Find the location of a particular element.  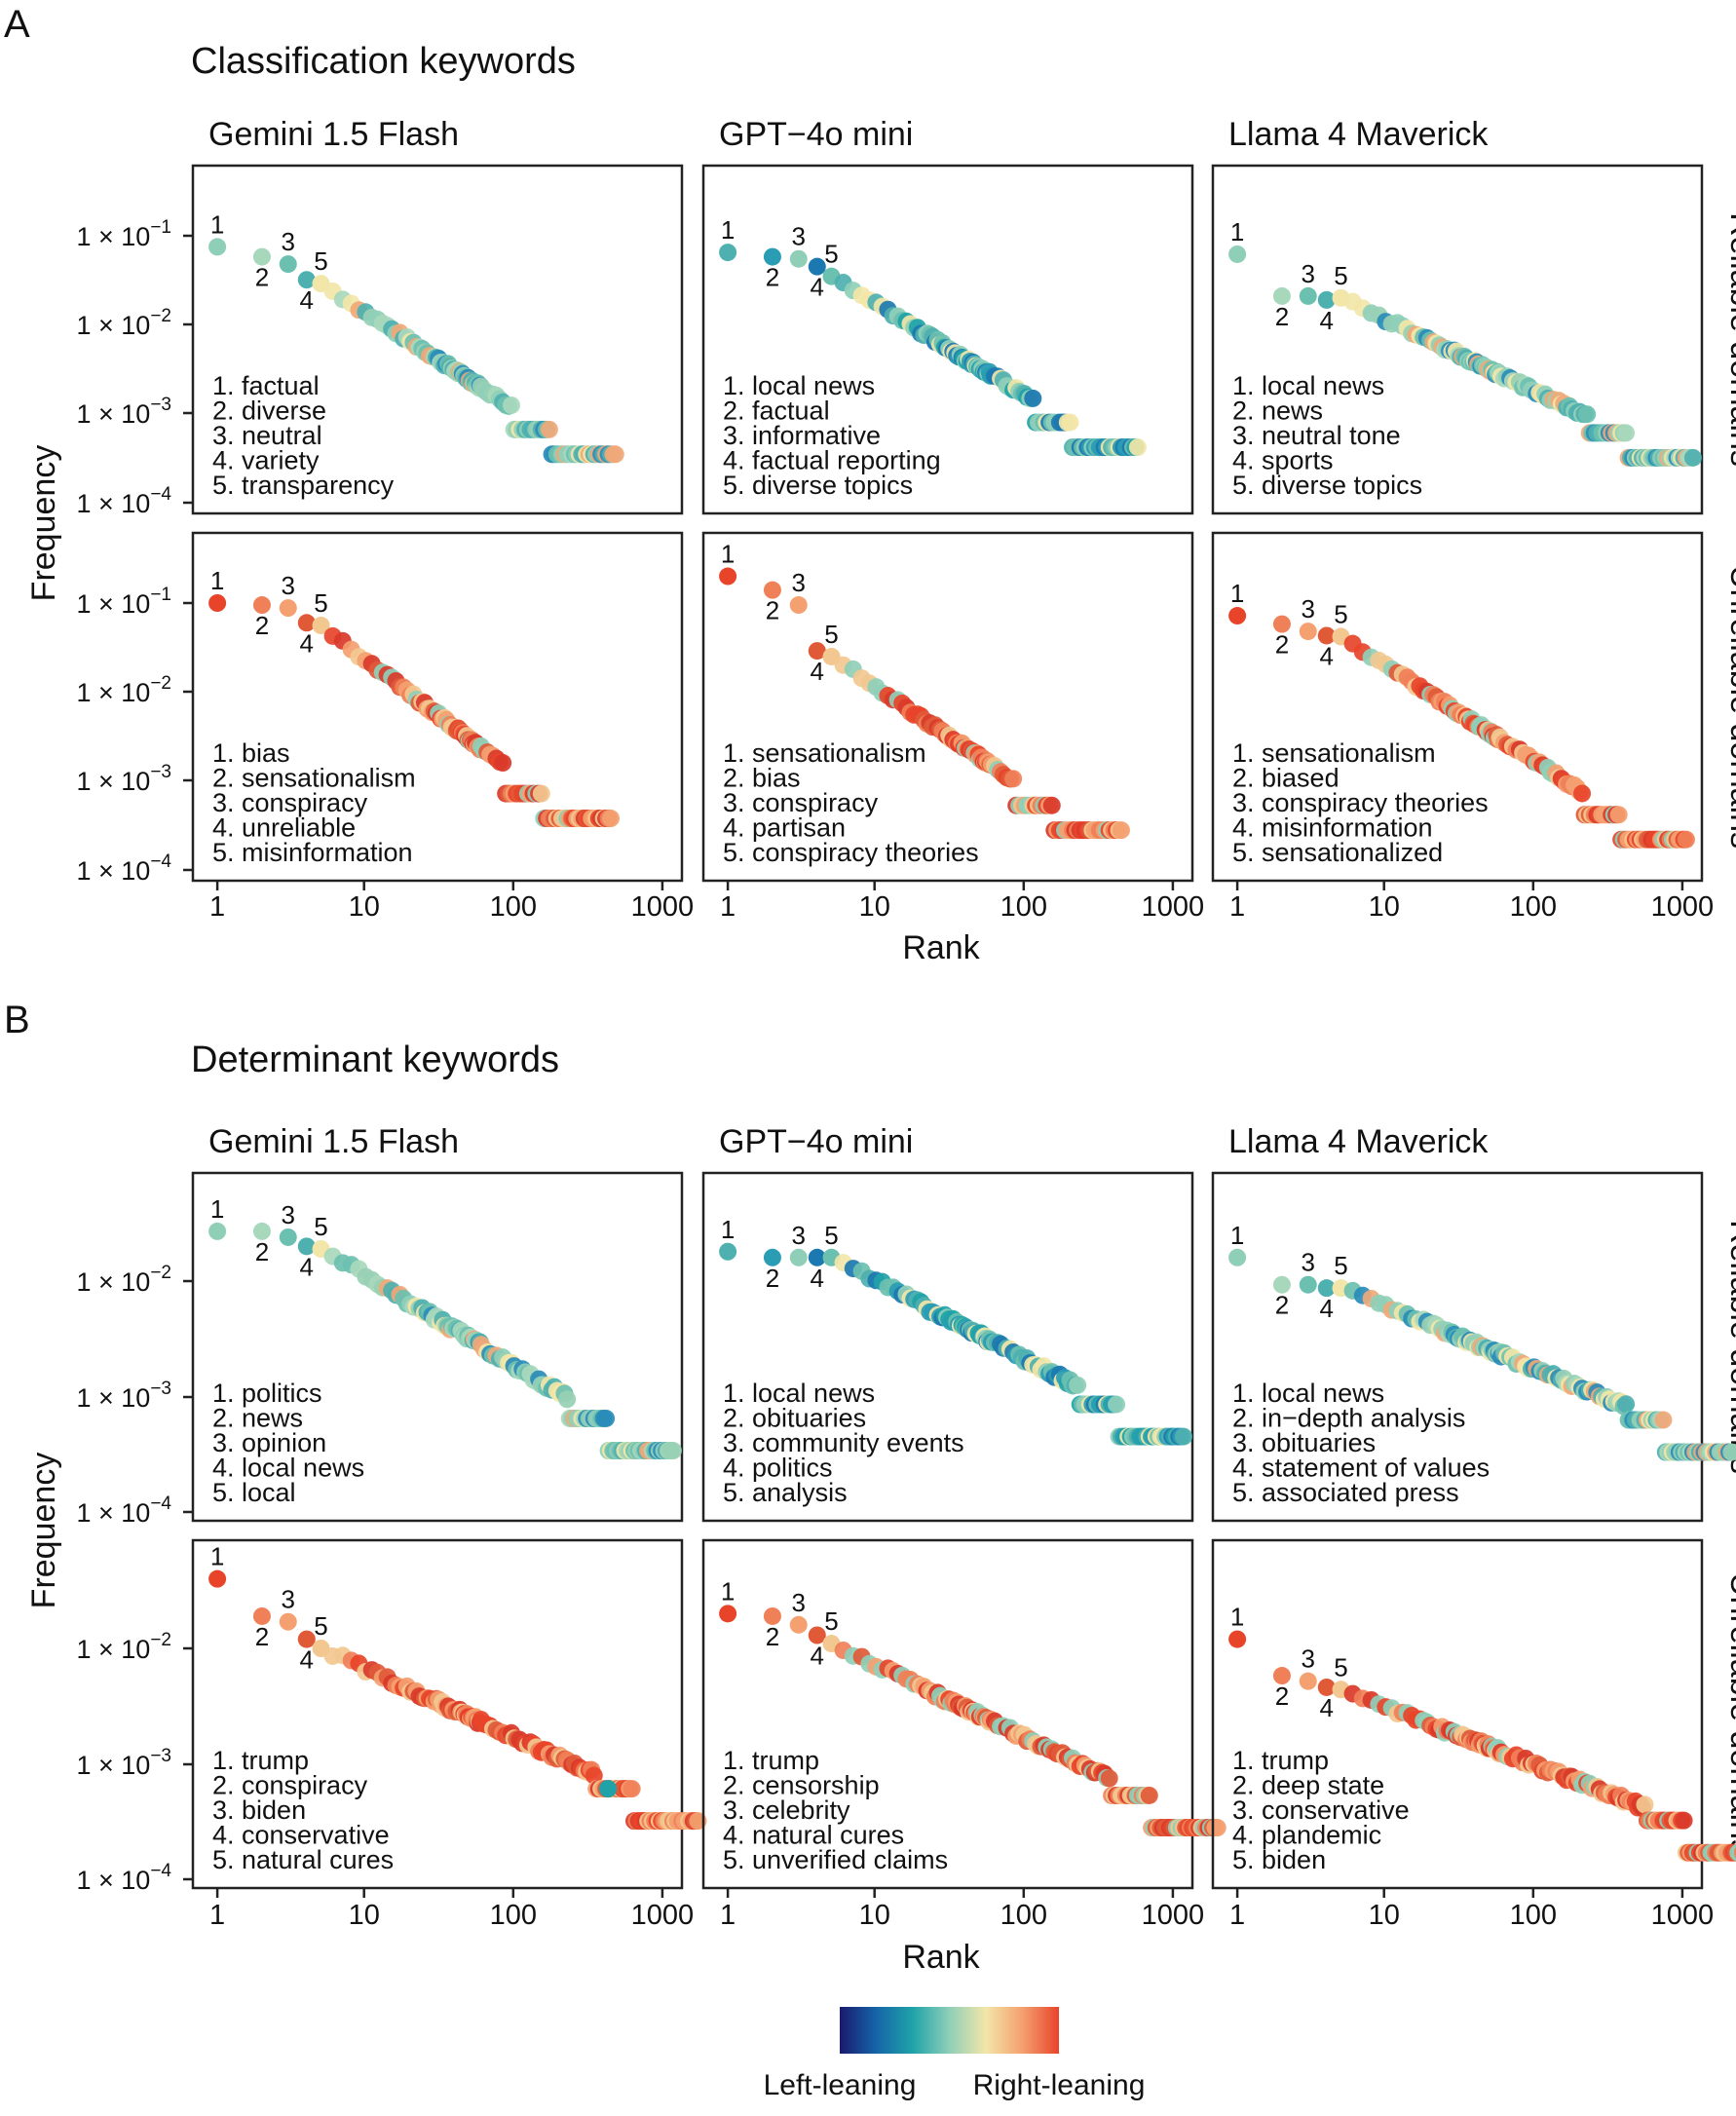

keyword-list-item: 5. analysis is located at coordinates (785, 1492).